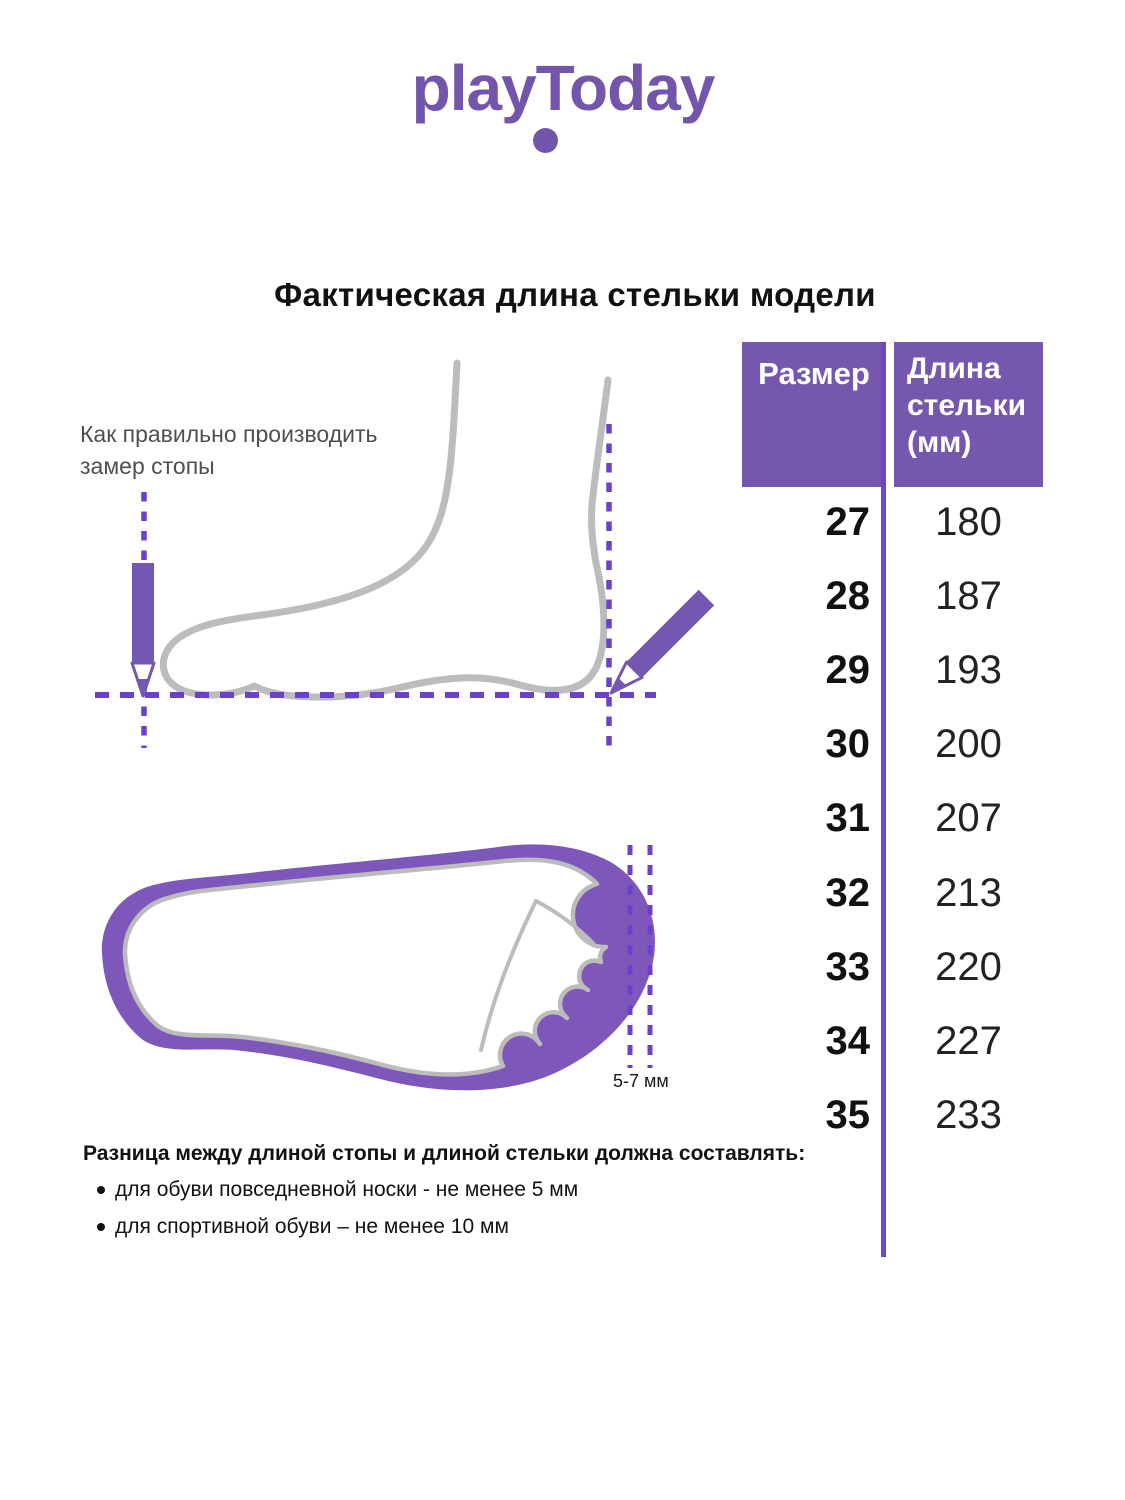 This screenshot has height=1500, width=1125. What do you see at coordinates (814, 414) in the screenshot?
I see `table-header-size: Размер` at bounding box center [814, 414].